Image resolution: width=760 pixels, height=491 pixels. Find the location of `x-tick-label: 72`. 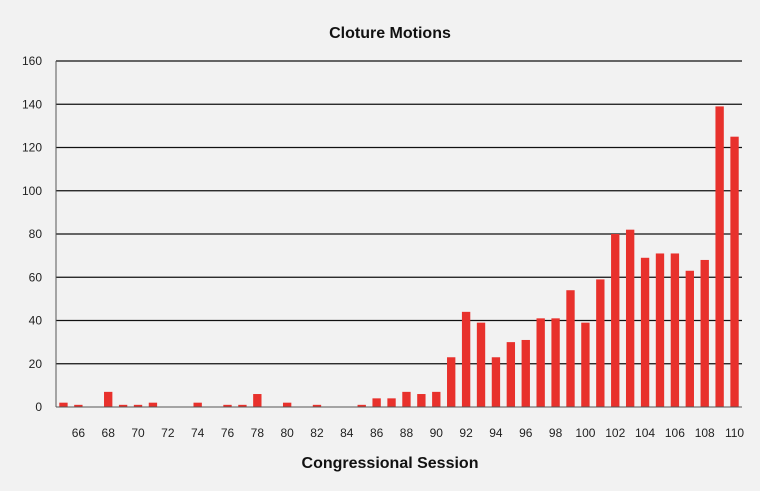

x-tick-label: 72 is located at coordinates (168, 433).